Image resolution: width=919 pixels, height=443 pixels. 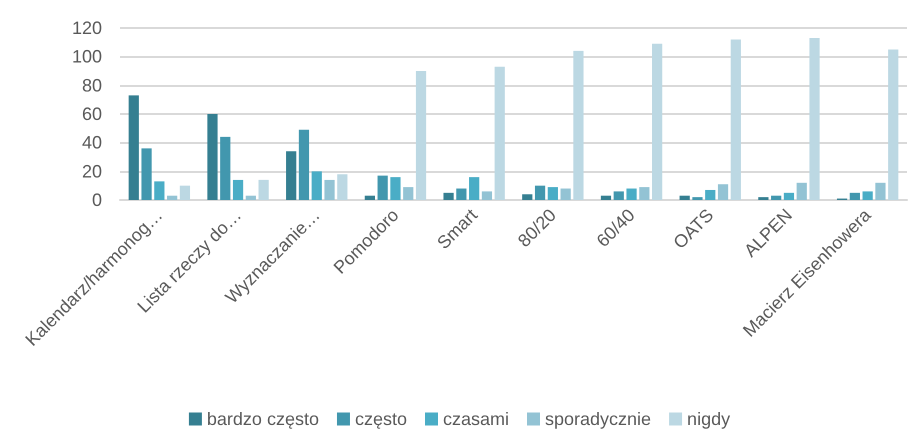 I want to click on legend-label: często, so click(x=380, y=419).